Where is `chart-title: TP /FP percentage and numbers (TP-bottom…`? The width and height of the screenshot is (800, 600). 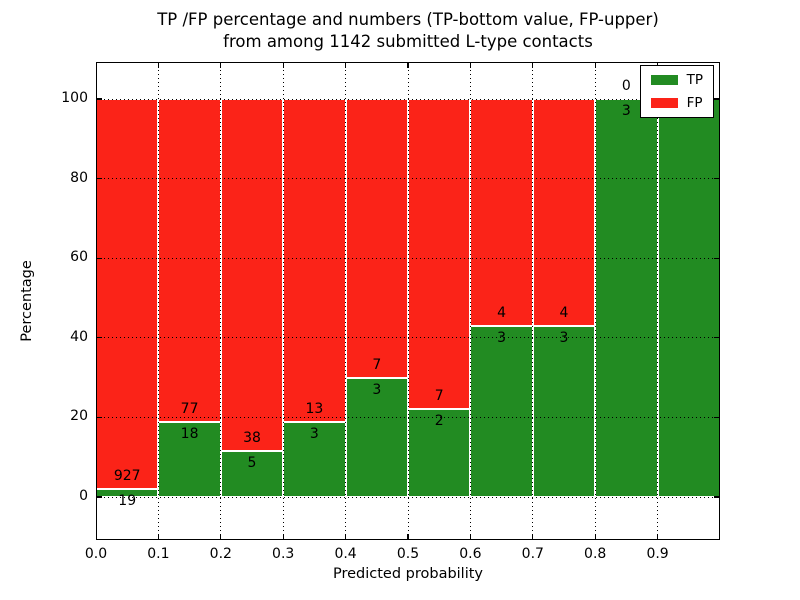 chart-title: TP /FP percentage and numbers (TP-bottom… is located at coordinates (408, 31).